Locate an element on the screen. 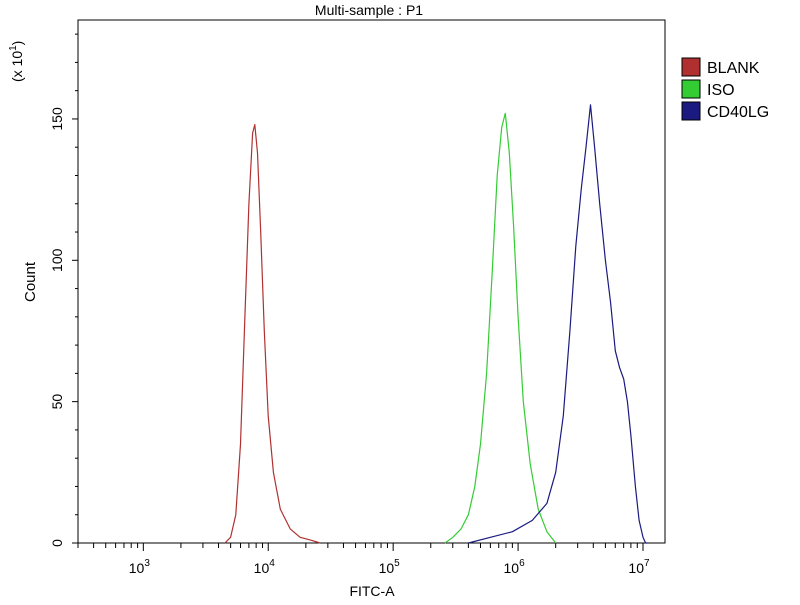  legend-swatch-iso is located at coordinates (691, 89).